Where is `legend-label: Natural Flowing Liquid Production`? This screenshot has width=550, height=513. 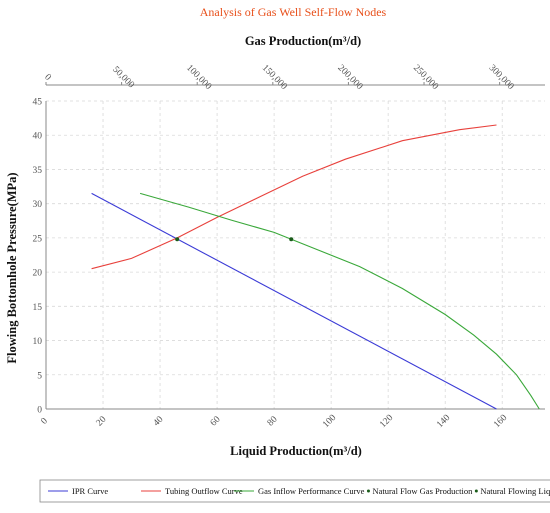 legend-label: Natural Flowing Liquid Production is located at coordinates (515, 491).